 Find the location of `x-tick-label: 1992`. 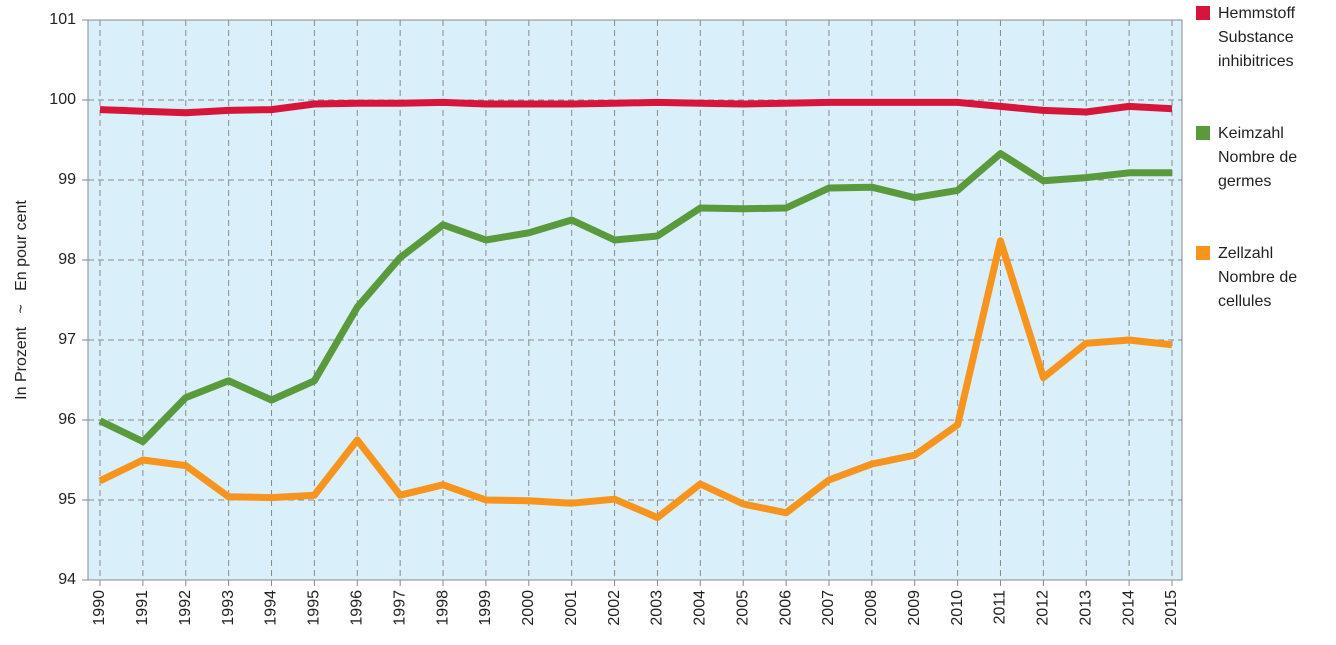

x-tick-label: 1992 is located at coordinates (185, 608).